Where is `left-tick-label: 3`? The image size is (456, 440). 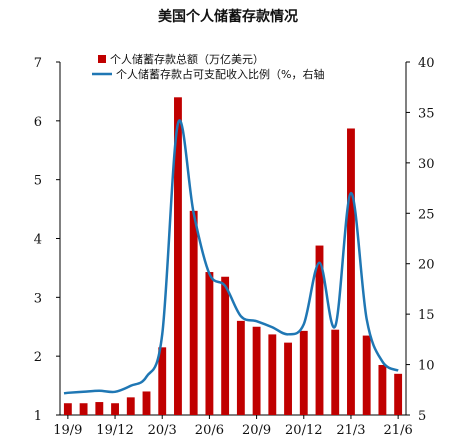 left-tick-label: 3 is located at coordinates (38, 298).